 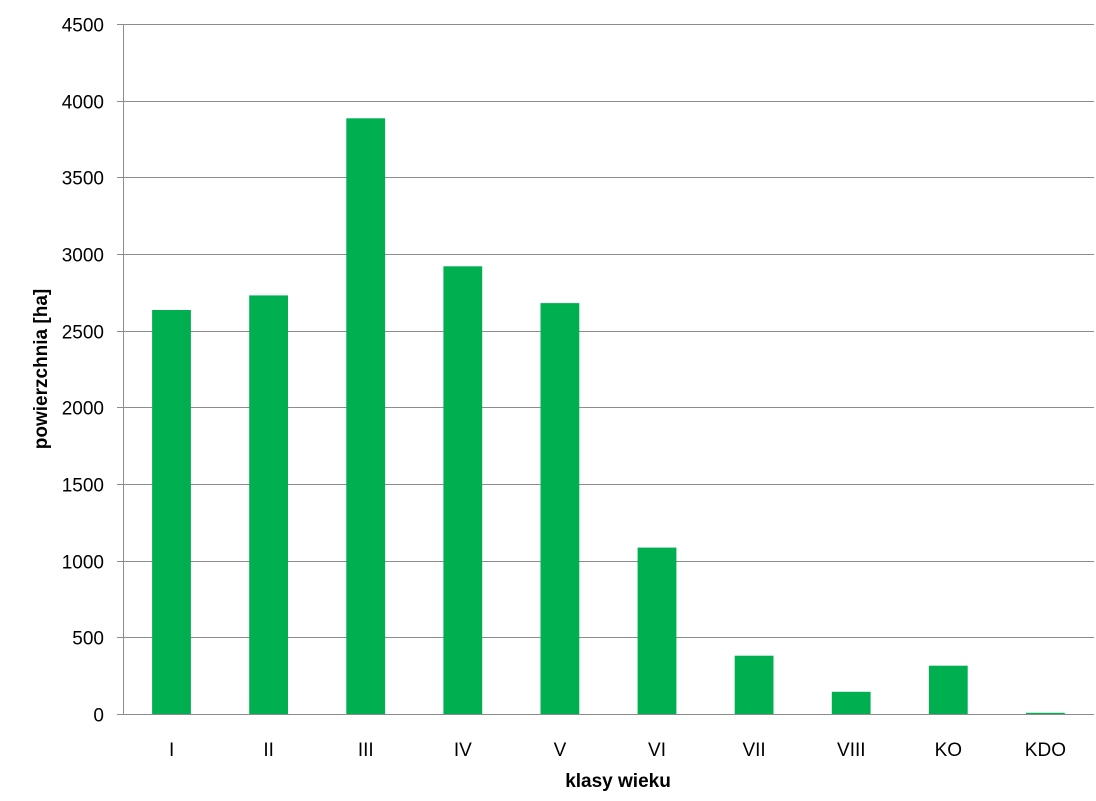 I want to click on y-tick-label: 2000, so click(x=83, y=409).